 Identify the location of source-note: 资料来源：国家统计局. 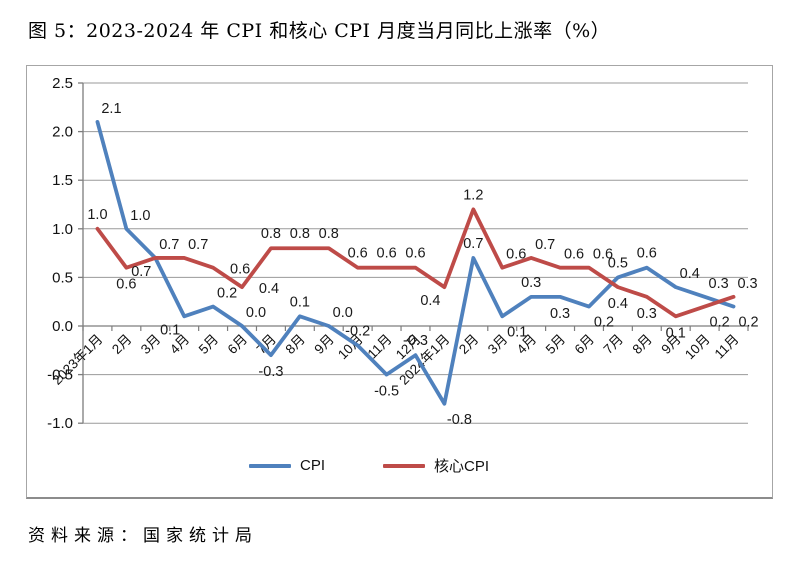
(143, 536).